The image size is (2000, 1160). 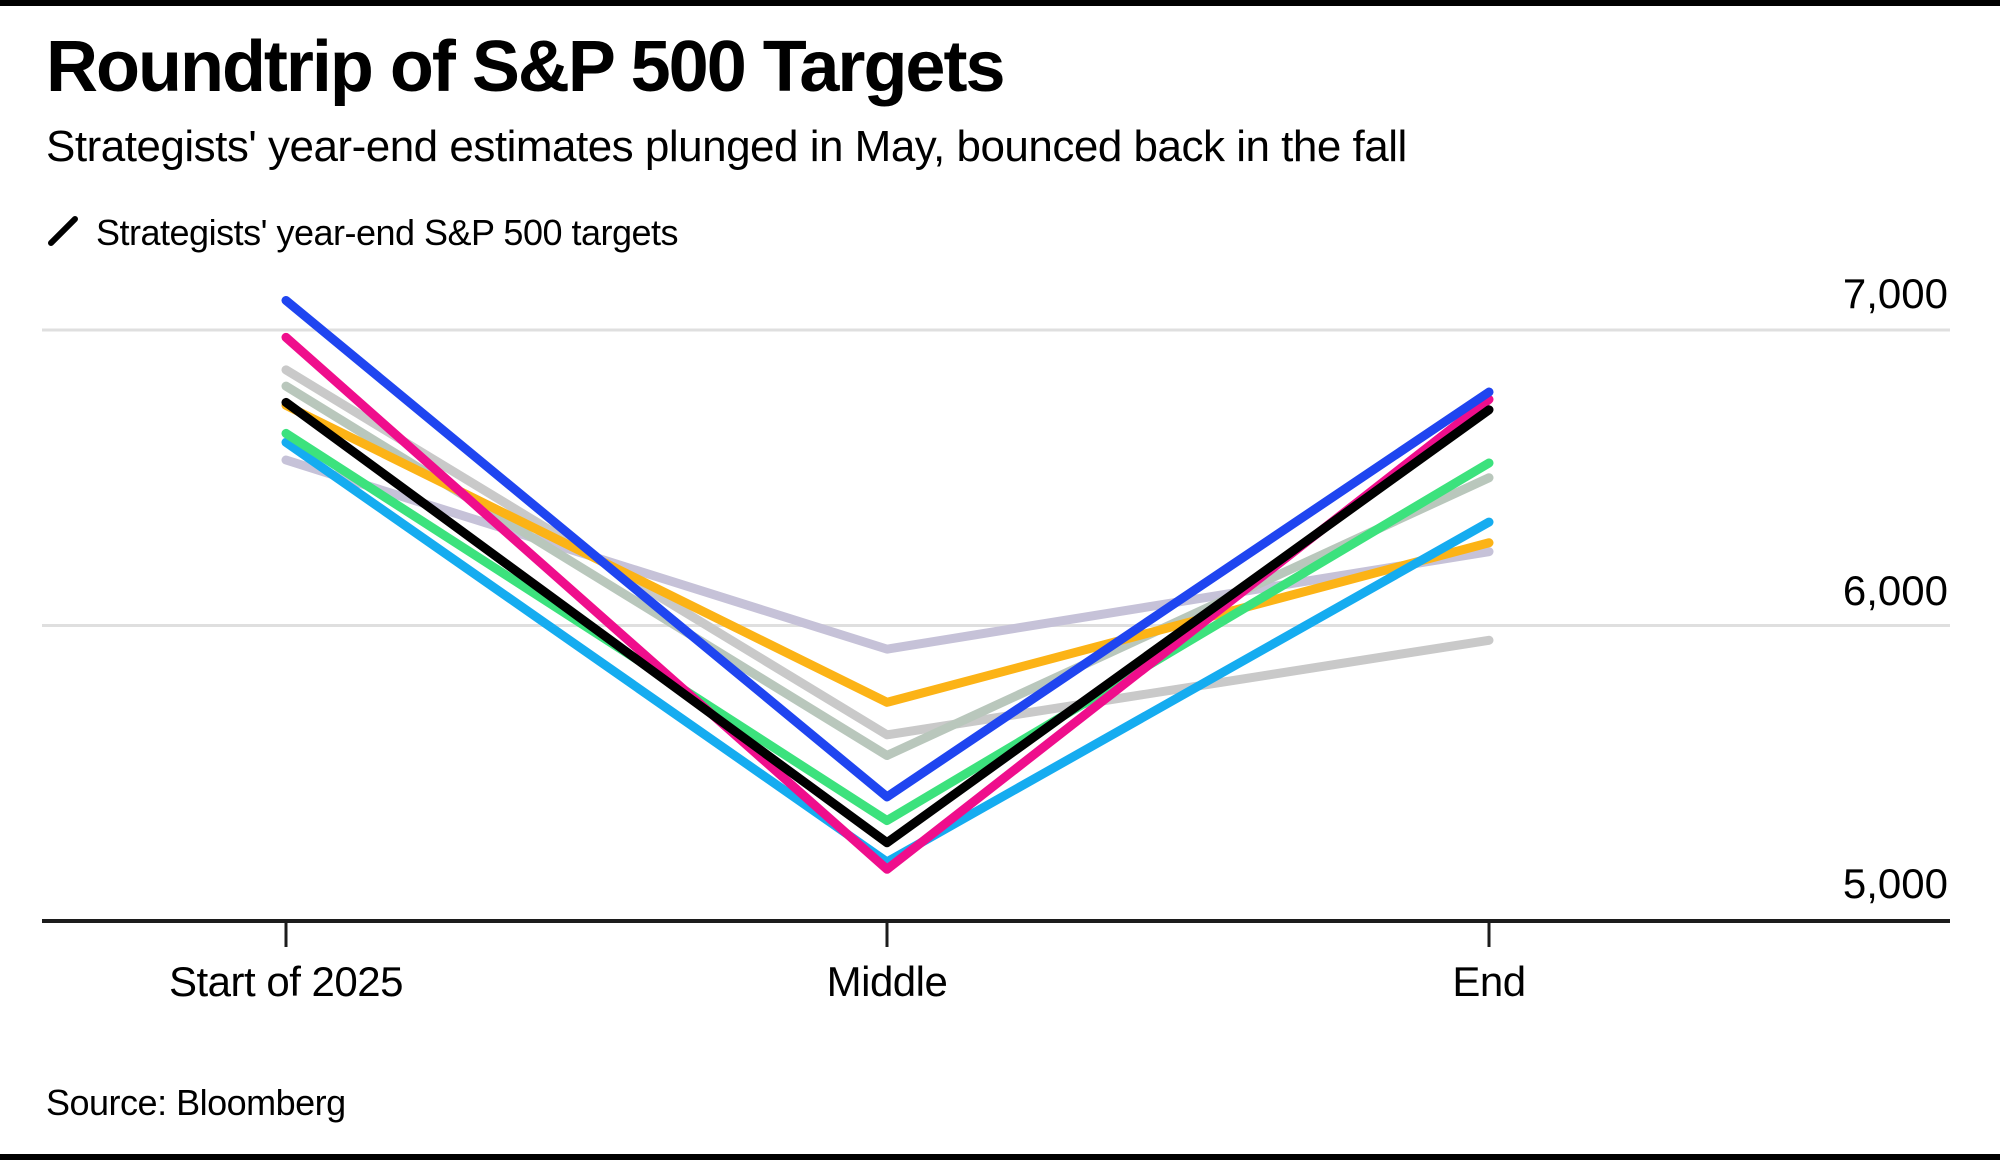 What do you see at coordinates (286, 981) in the screenshot?
I see `x-axis-label-start: Start of 2025` at bounding box center [286, 981].